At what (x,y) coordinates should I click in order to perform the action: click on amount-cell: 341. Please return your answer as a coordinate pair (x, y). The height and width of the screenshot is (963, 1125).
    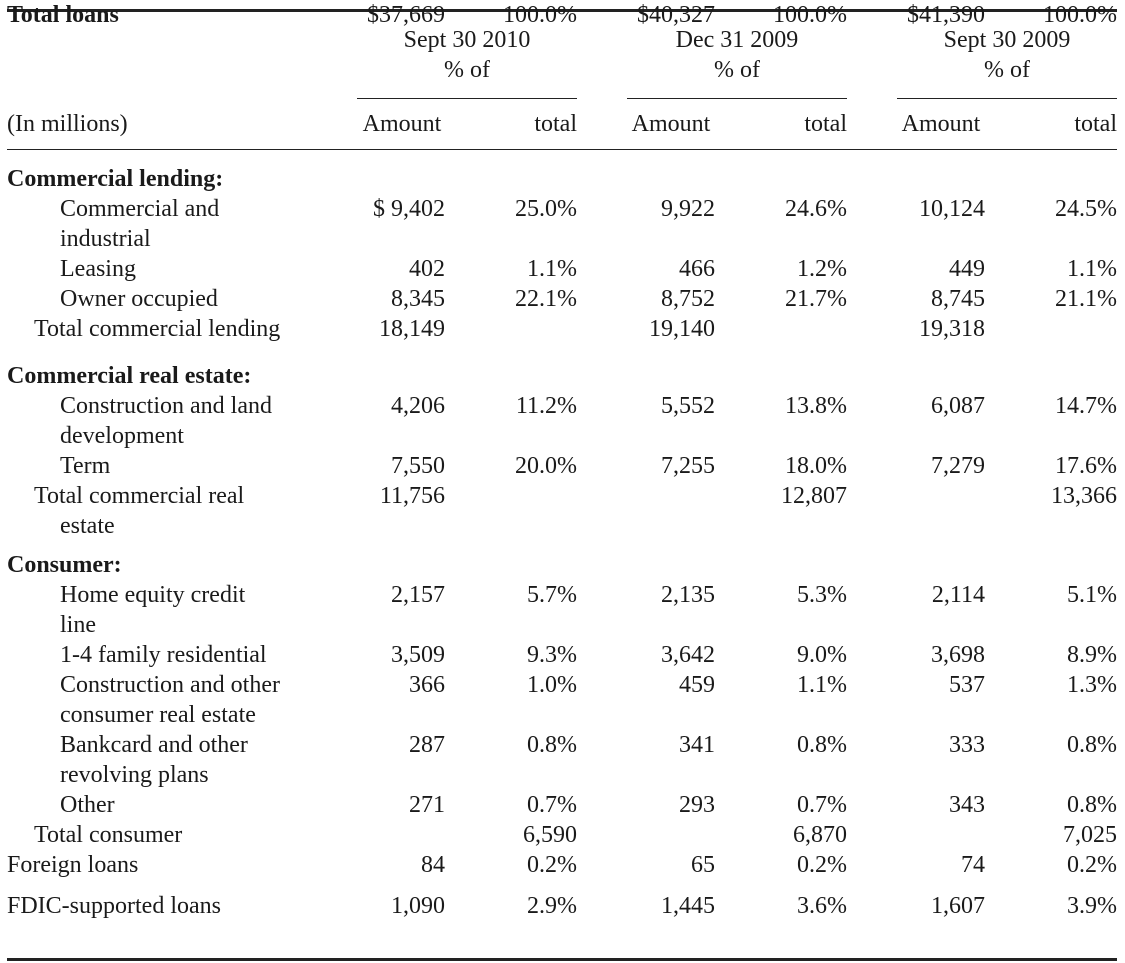
    Looking at the image, I should click on (697, 745).